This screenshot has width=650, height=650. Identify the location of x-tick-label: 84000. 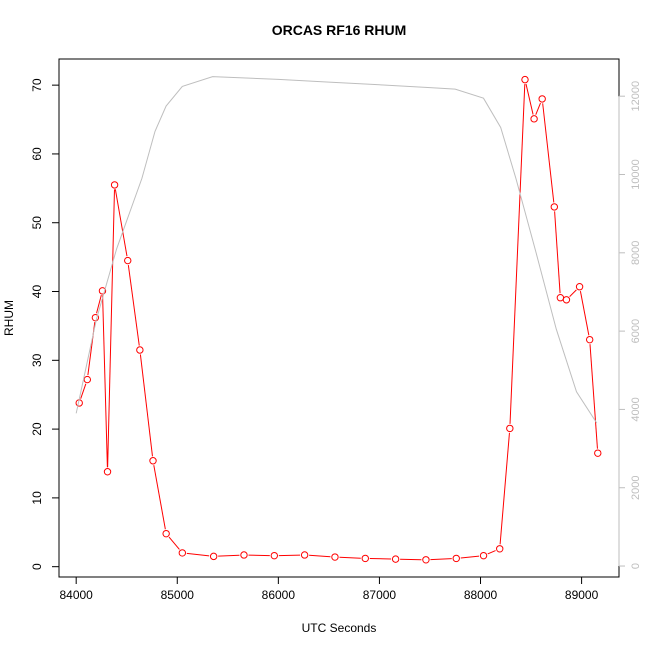
(76, 595).